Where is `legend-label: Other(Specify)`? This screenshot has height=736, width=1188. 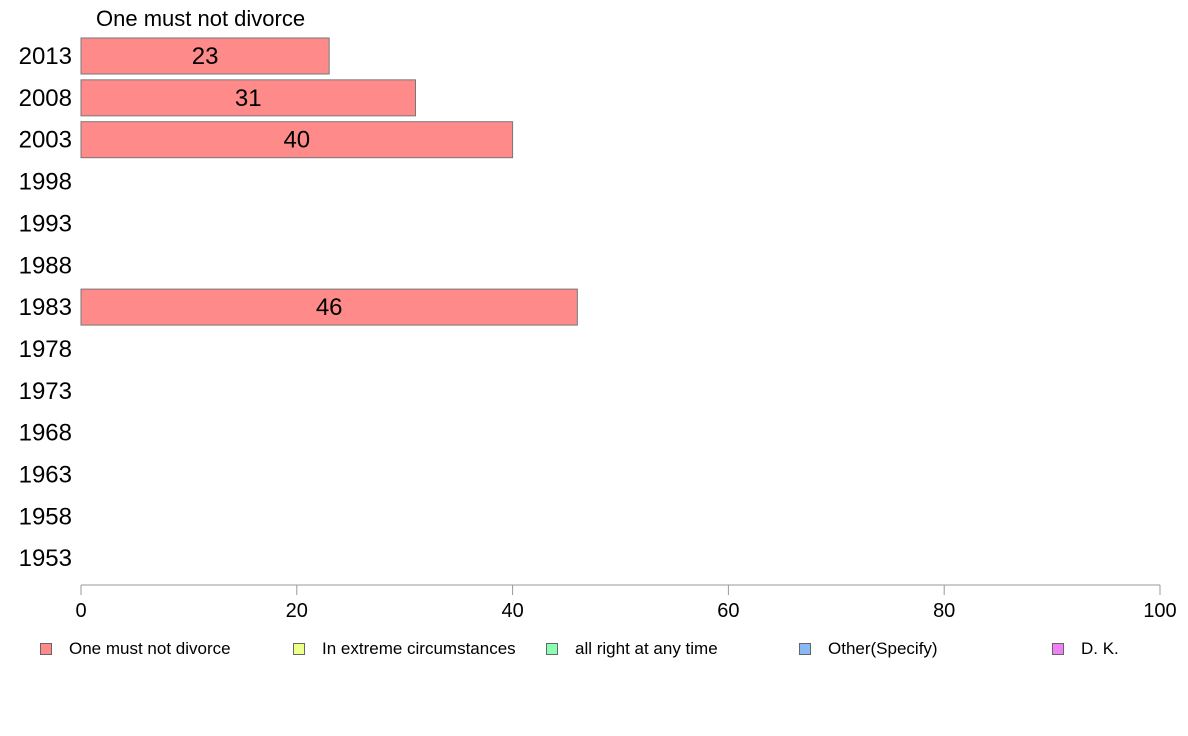
legend-label: Other(Specify) is located at coordinates (883, 648).